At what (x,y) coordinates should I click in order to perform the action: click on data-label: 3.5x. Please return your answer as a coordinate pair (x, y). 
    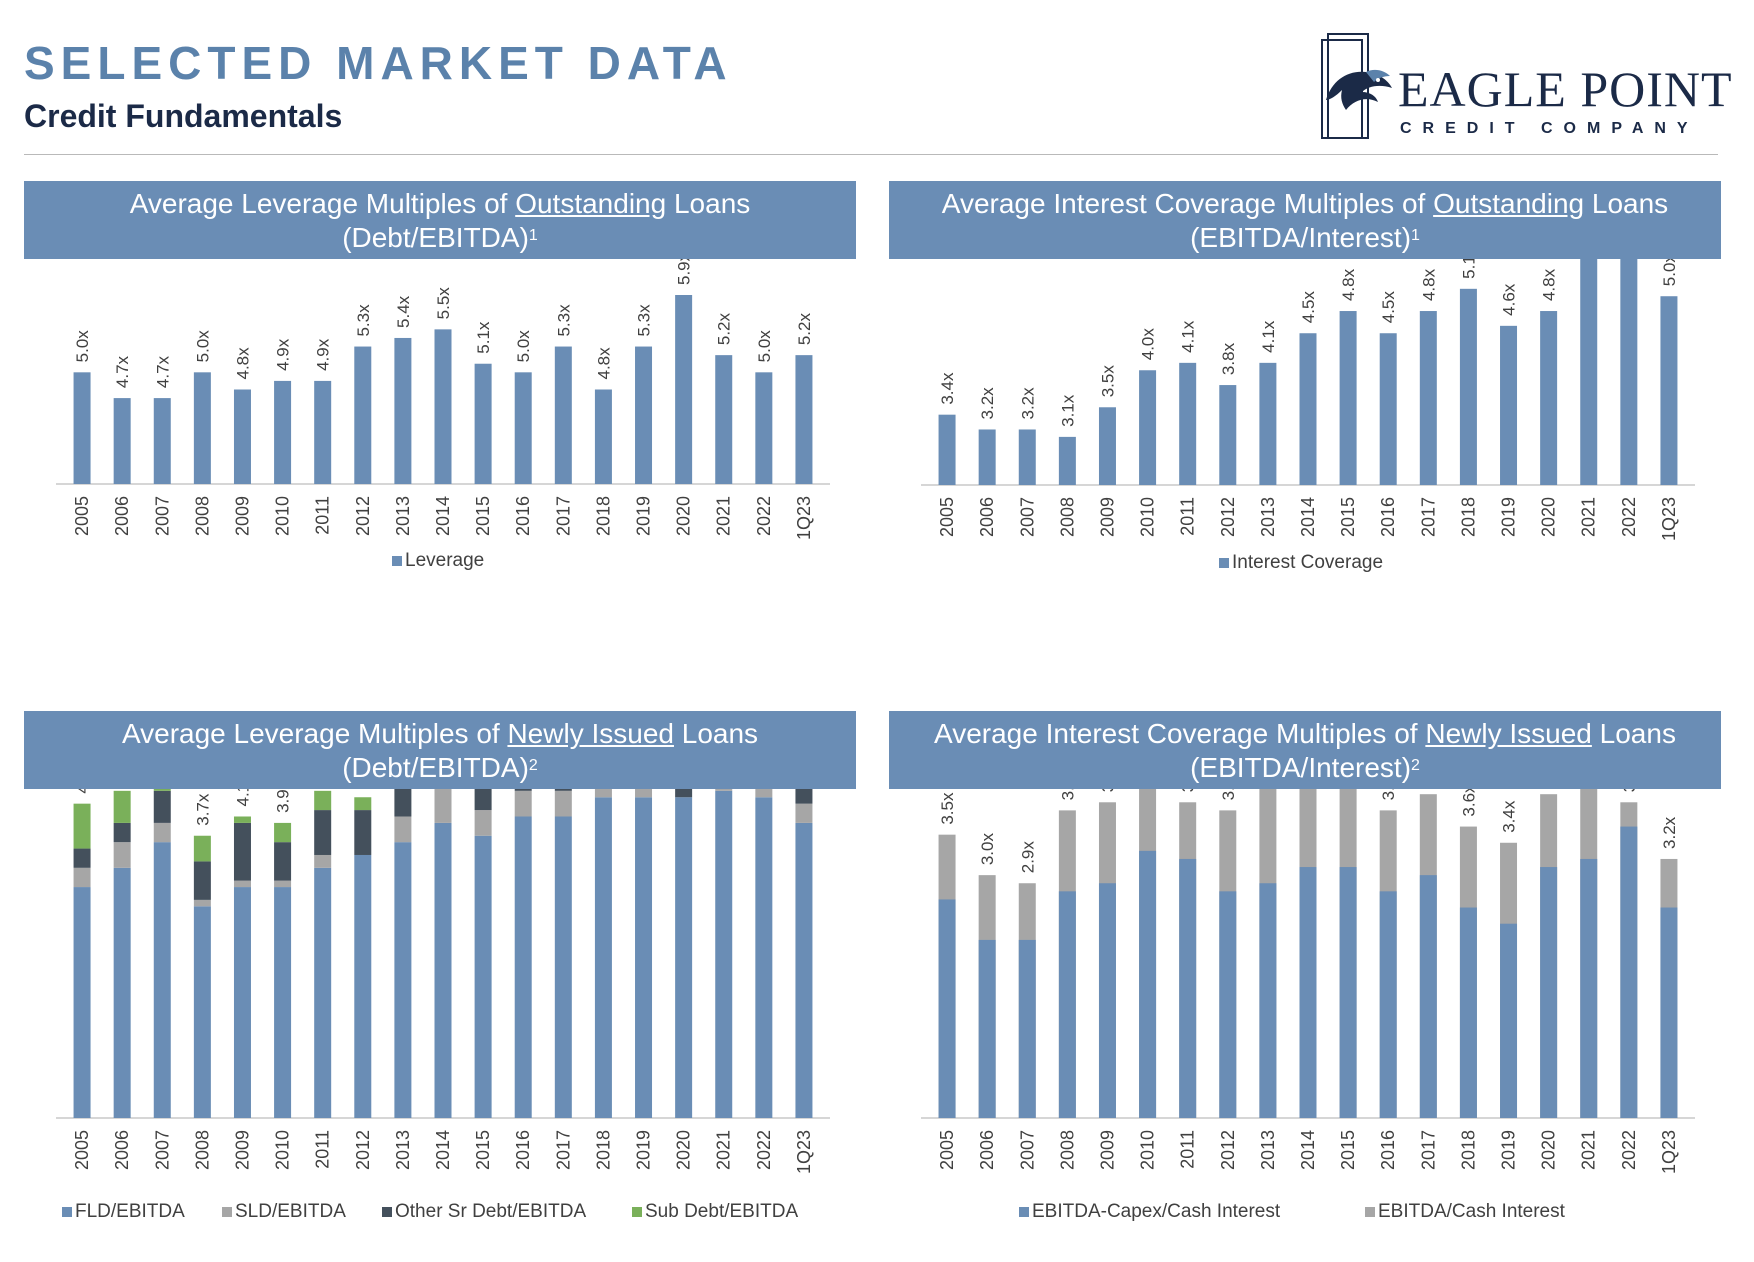
    Looking at the image, I should click on (947, 808).